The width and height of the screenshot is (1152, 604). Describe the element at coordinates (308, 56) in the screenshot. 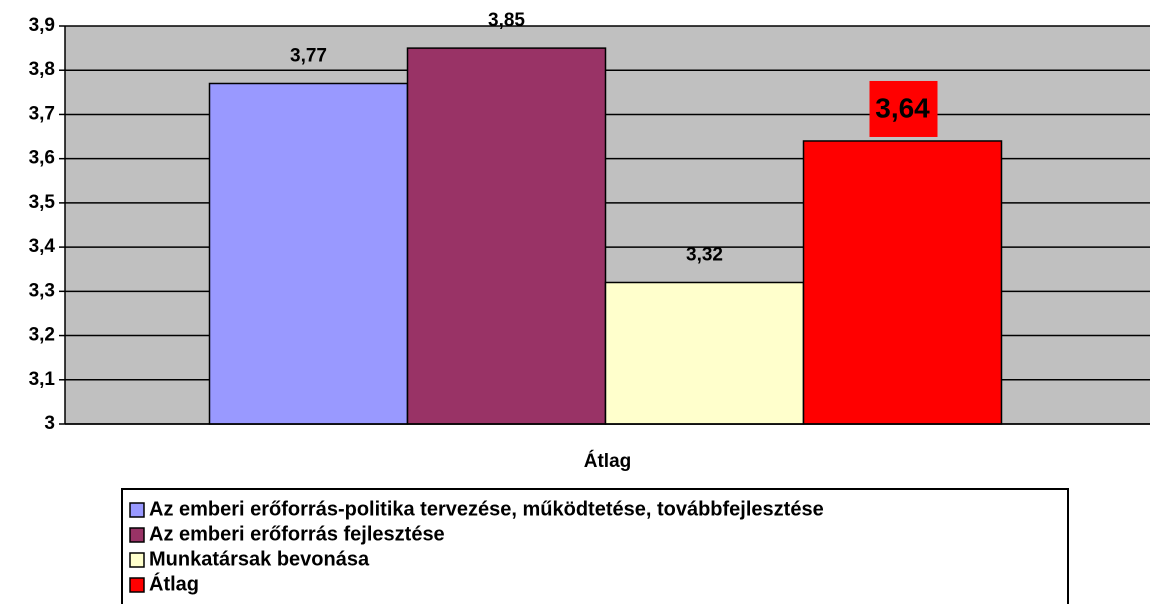

I see `value-label: 3,77` at that location.